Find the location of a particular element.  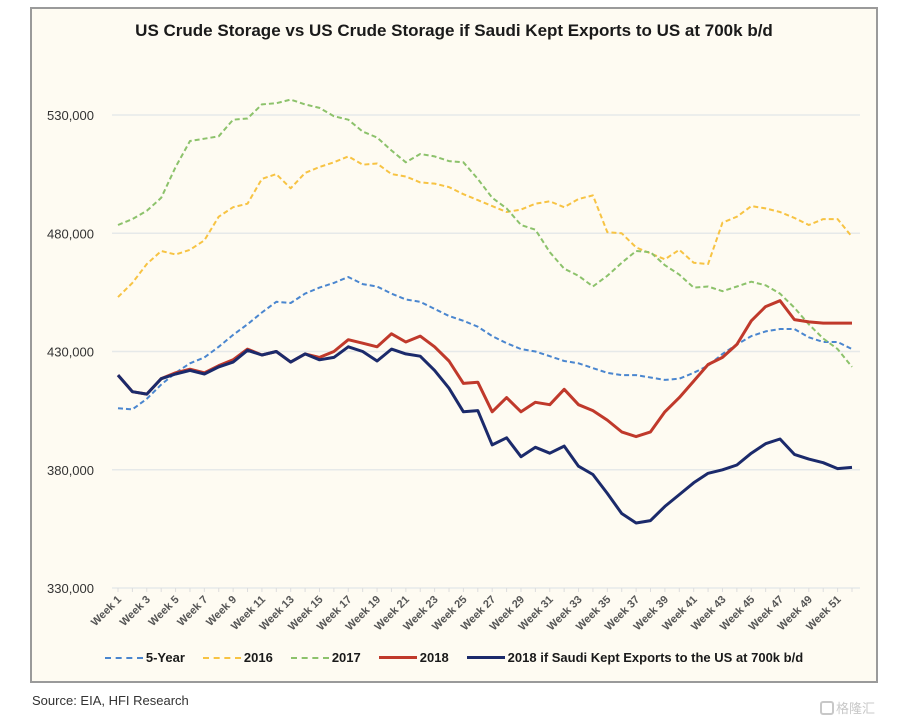

legend-label: 5-Year is located at coordinates (165, 657).